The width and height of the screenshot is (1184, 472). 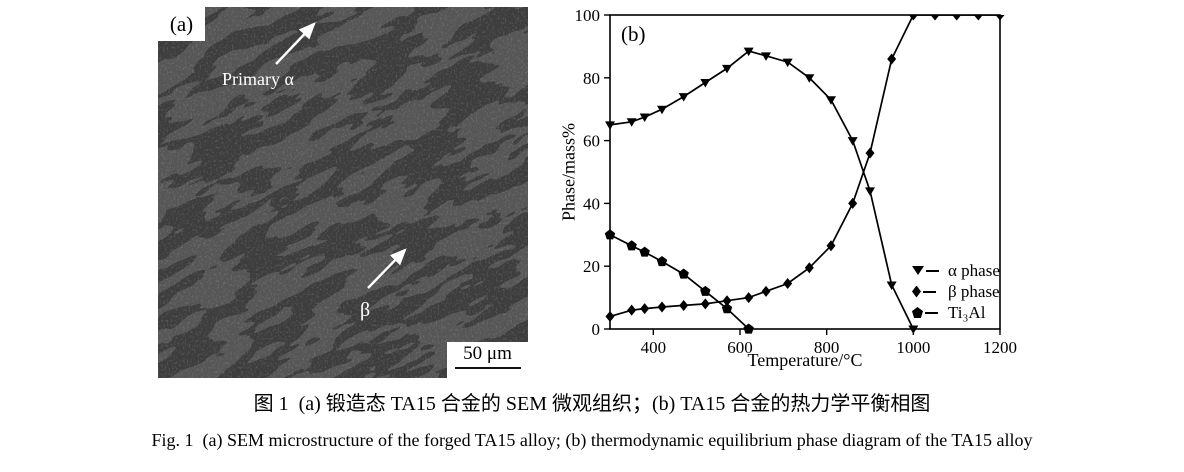 What do you see at coordinates (913, 347) in the screenshot?
I see `x-tick-label: 1000` at bounding box center [913, 347].